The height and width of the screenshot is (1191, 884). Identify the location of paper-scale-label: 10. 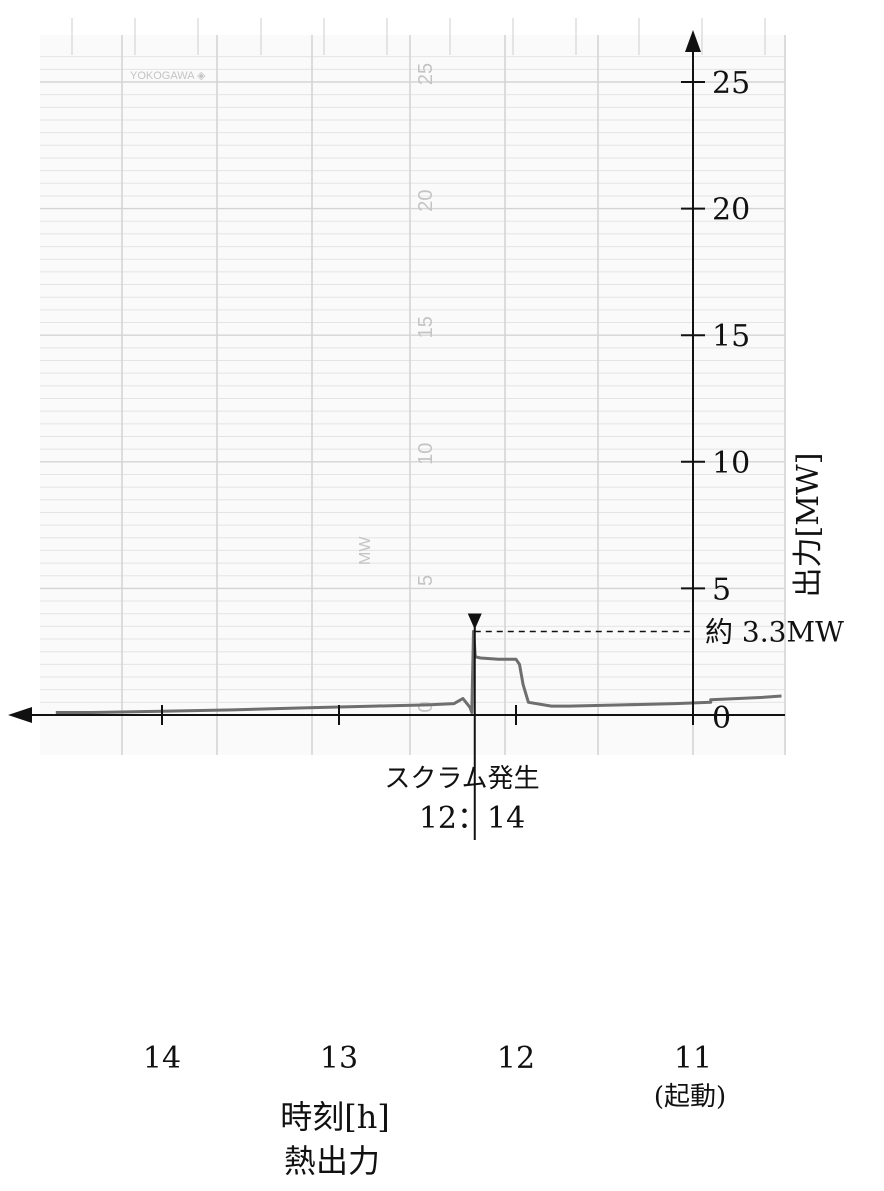
(426, 454).